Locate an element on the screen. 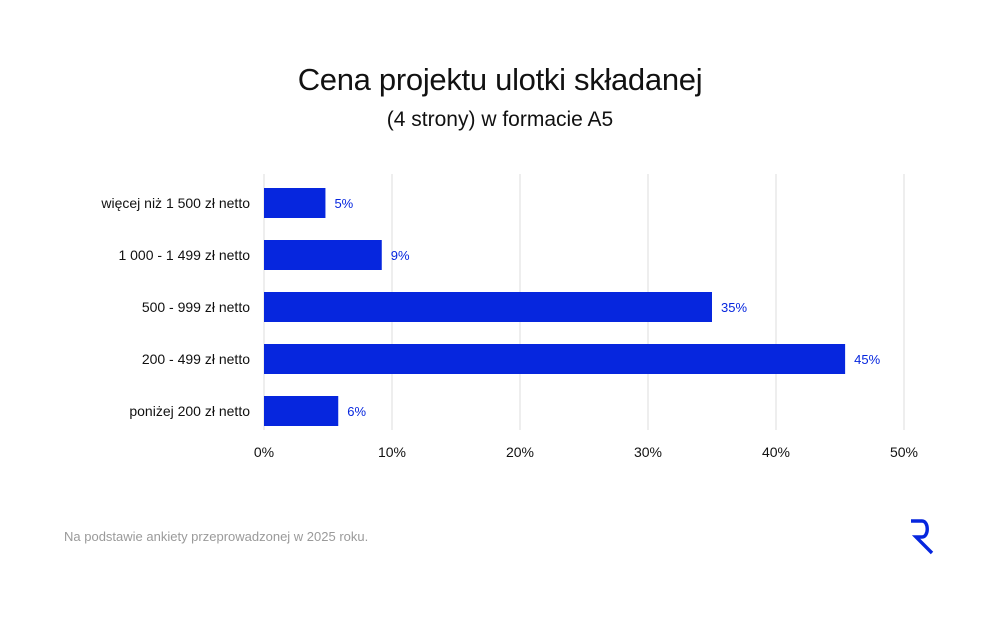 The image size is (1000, 618). x-tick-label: 50% is located at coordinates (904, 452).